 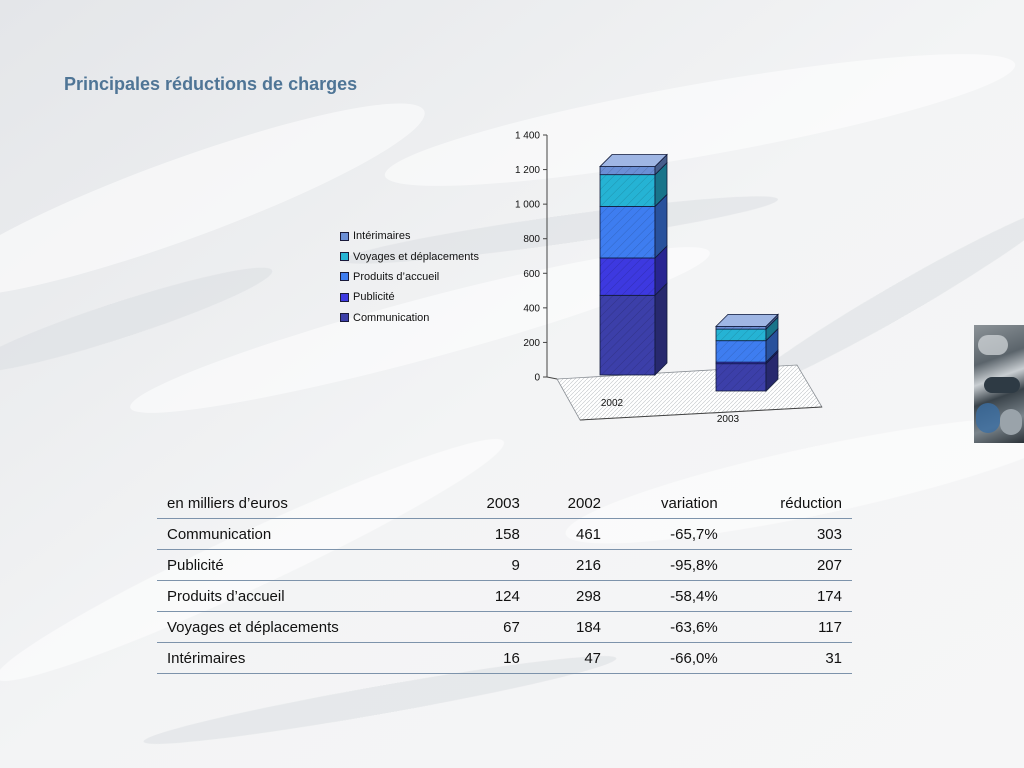 I want to click on table-cell: Voyages et déplacements, so click(x=303, y=627).